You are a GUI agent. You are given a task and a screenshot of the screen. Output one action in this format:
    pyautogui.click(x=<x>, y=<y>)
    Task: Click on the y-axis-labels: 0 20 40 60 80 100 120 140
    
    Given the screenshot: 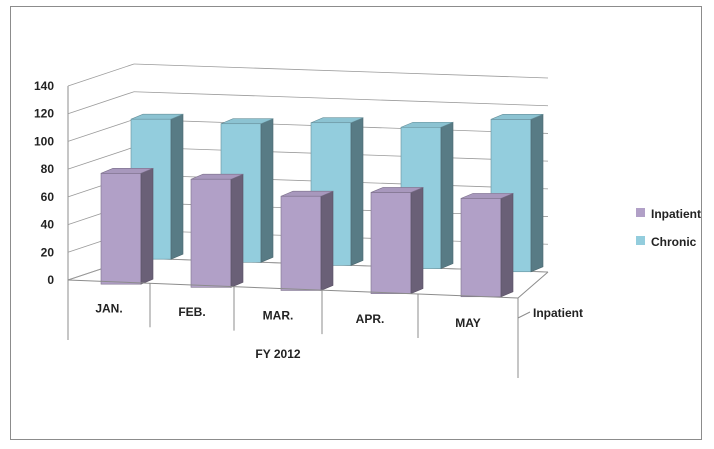 What is the action you would take?
    pyautogui.click(x=44, y=183)
    